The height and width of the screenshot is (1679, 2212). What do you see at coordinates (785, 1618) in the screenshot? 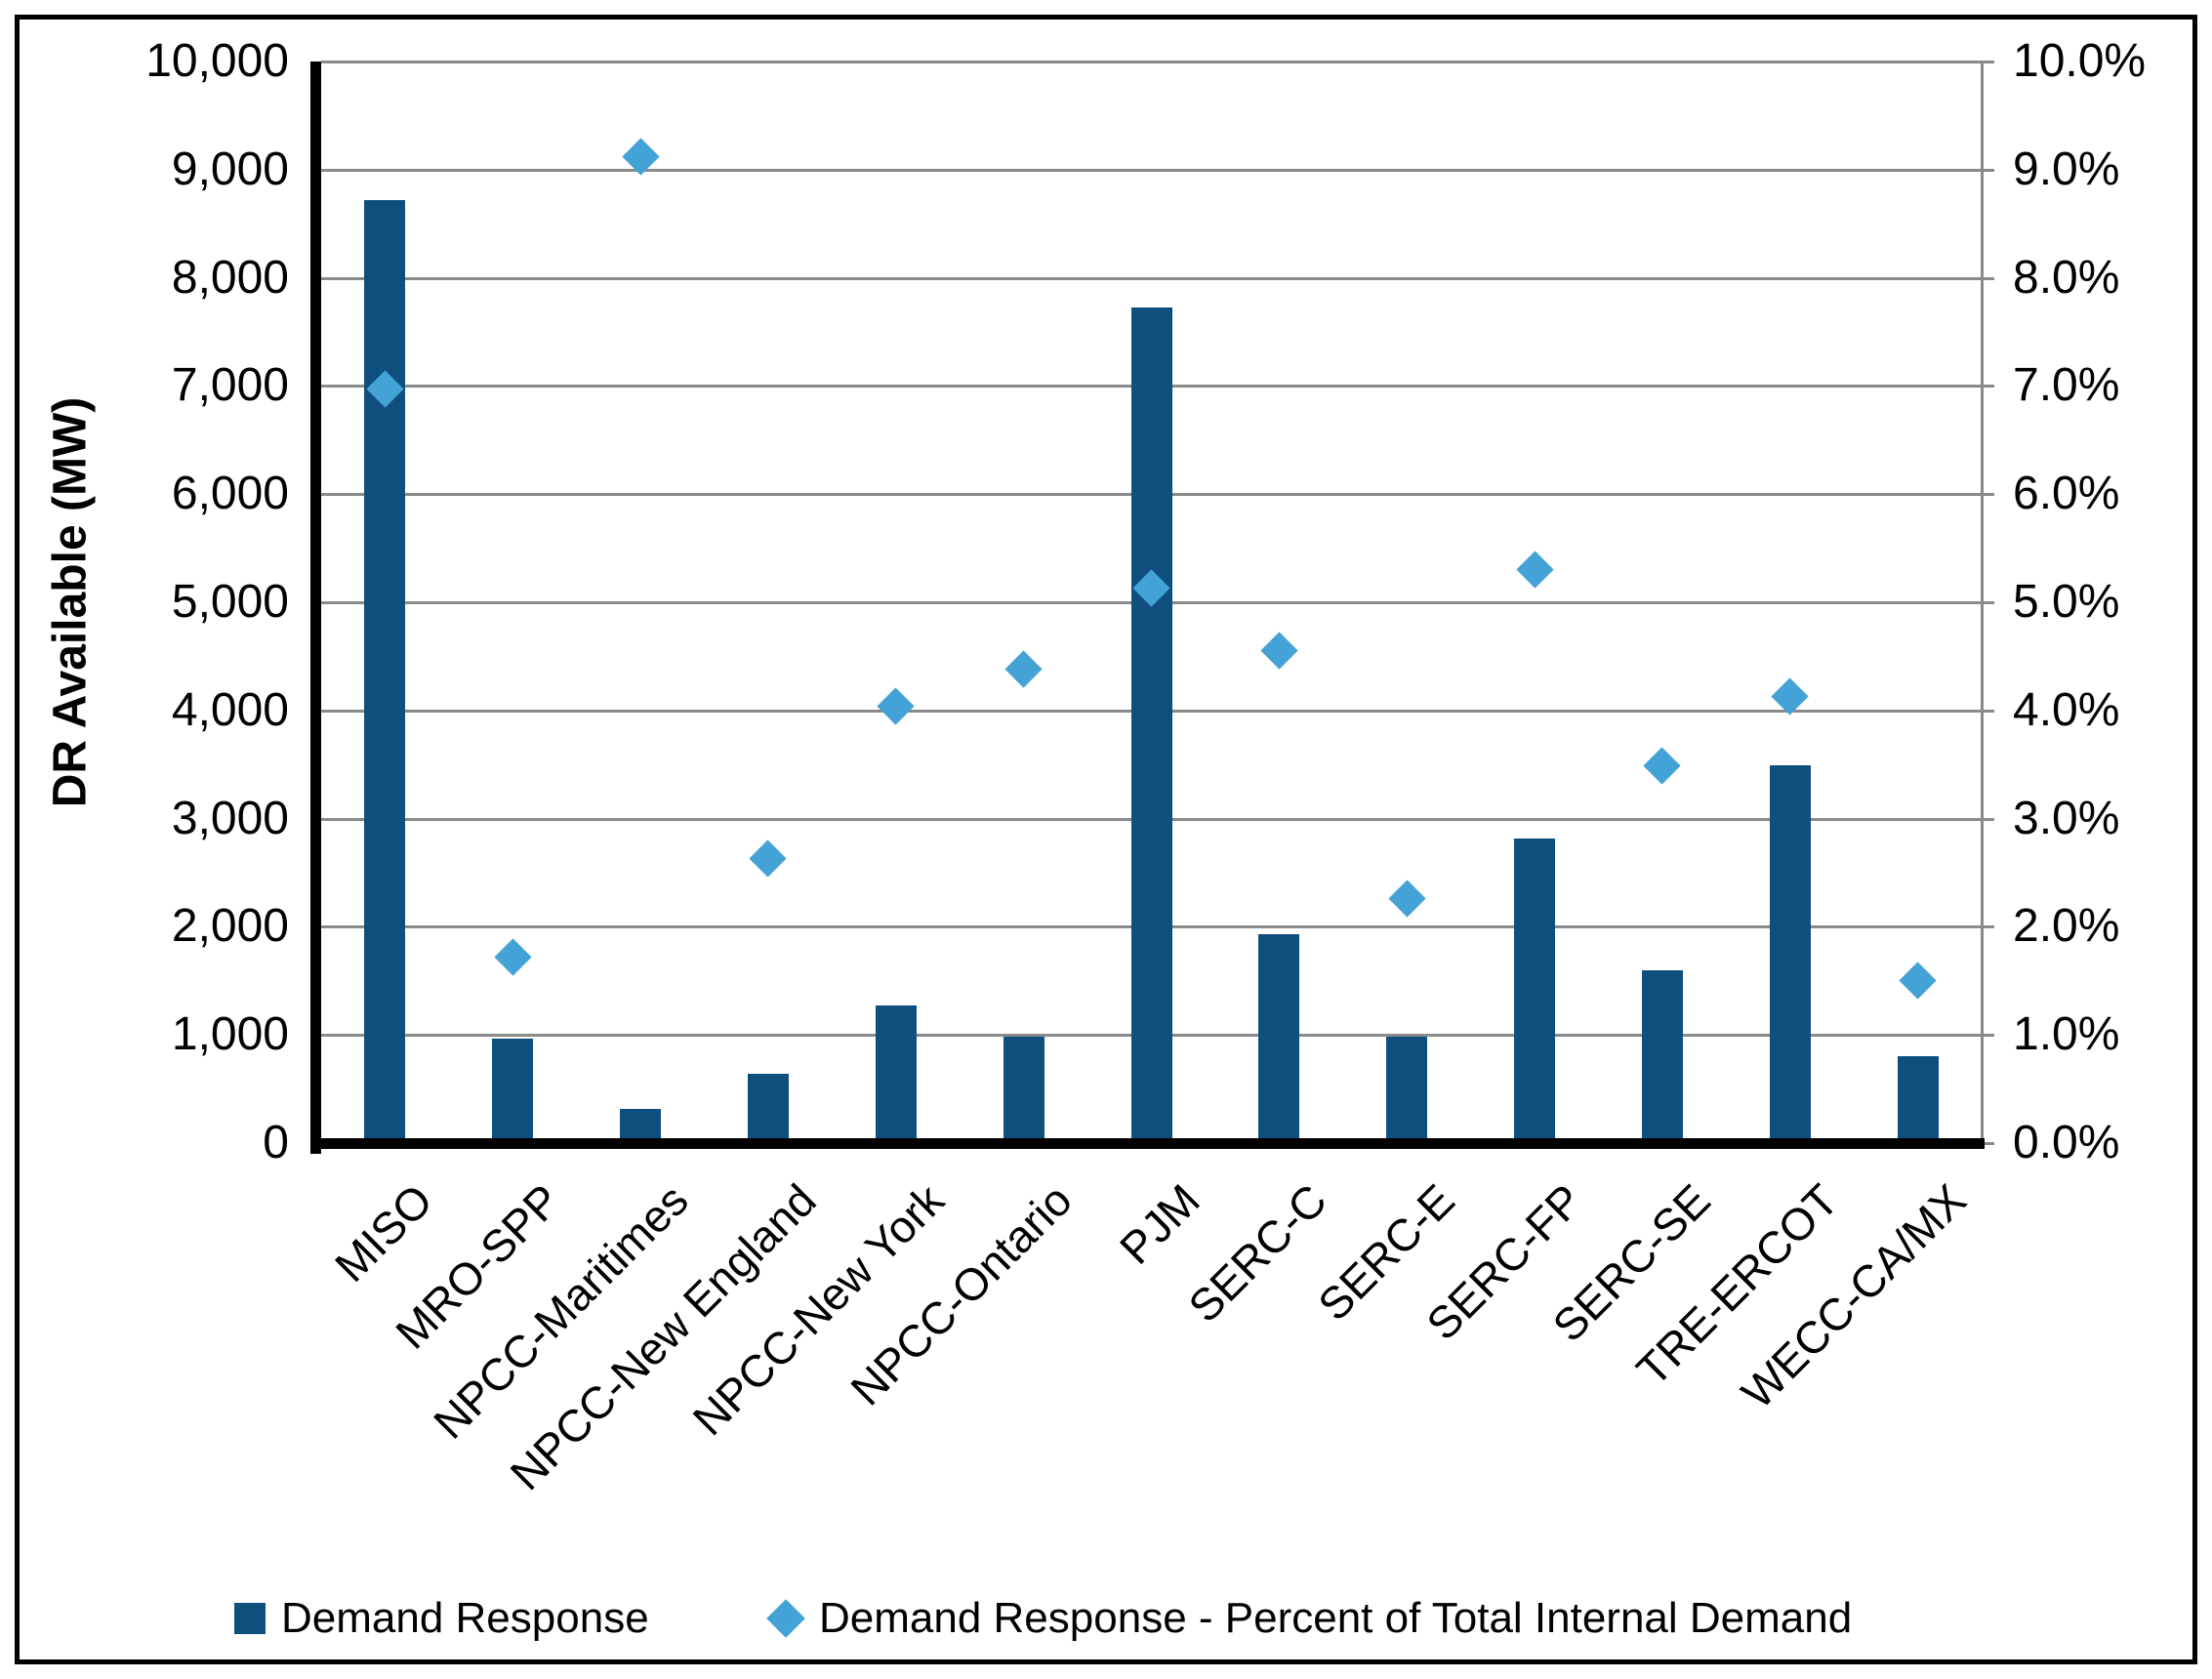
I see `diamond-series-marker-icon` at bounding box center [785, 1618].